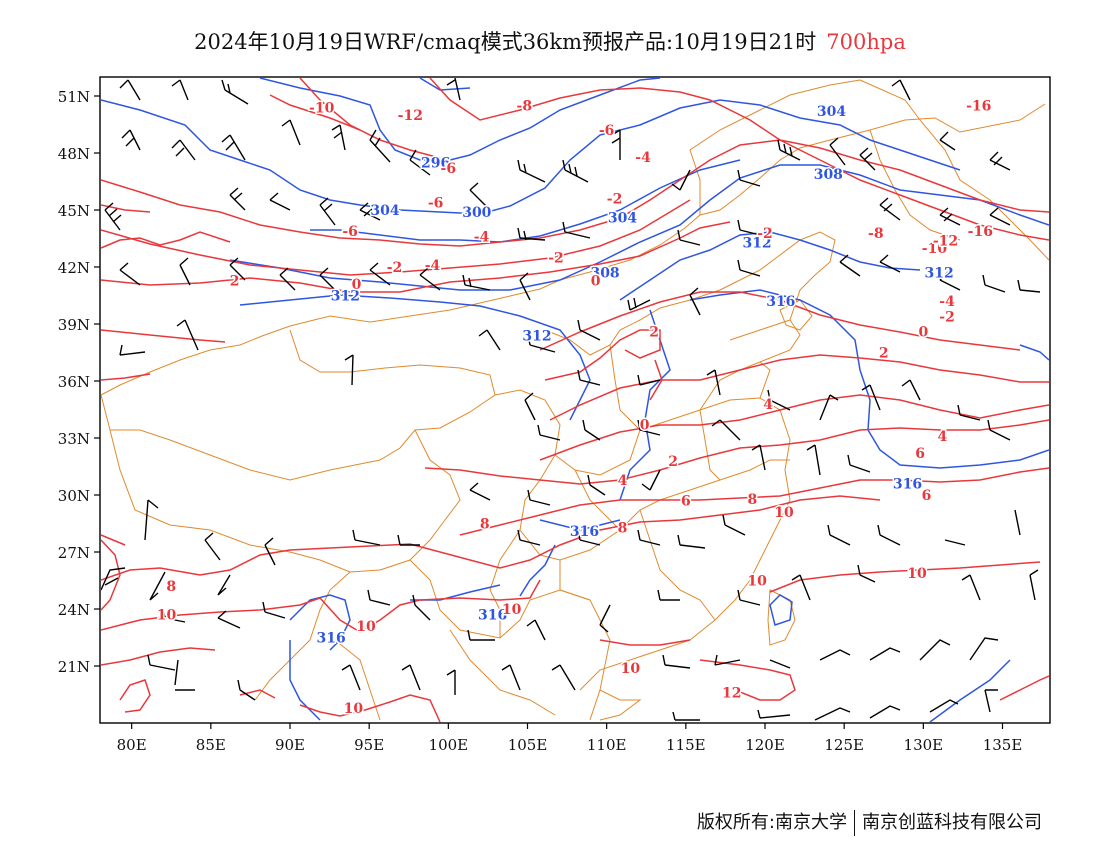  I want to click on latitude-axis: 51N 48N 45N 42N 39N 36N 33N 30N 27N 24N 21N, so click(79, 382).